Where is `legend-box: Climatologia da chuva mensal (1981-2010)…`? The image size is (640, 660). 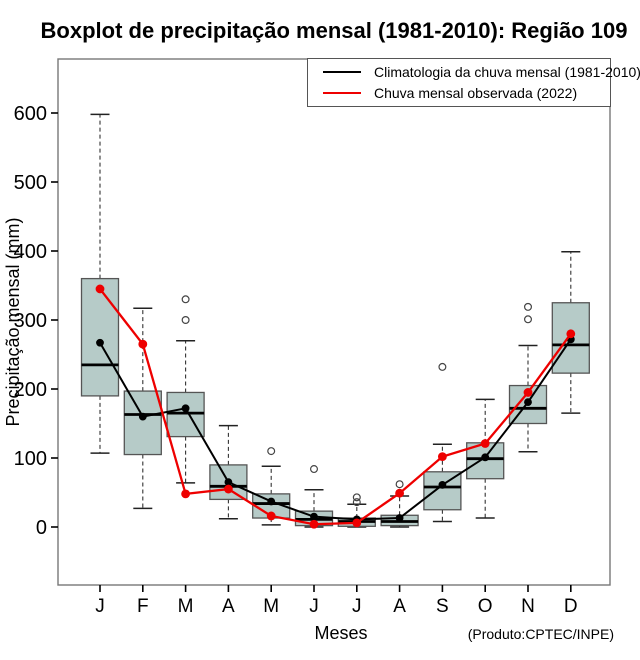
legend-box: Climatologia da chuva mensal (1981-2010)… is located at coordinates (473, 82).